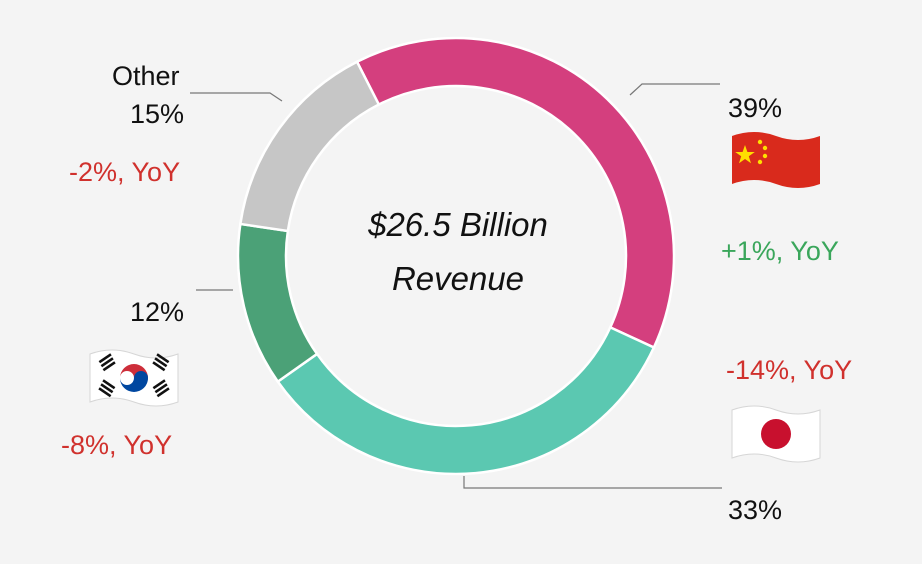 The width and height of the screenshot is (922, 564). Describe the element at coordinates (458, 224) in the screenshot. I see `center-title: $26.5 Billion` at that location.